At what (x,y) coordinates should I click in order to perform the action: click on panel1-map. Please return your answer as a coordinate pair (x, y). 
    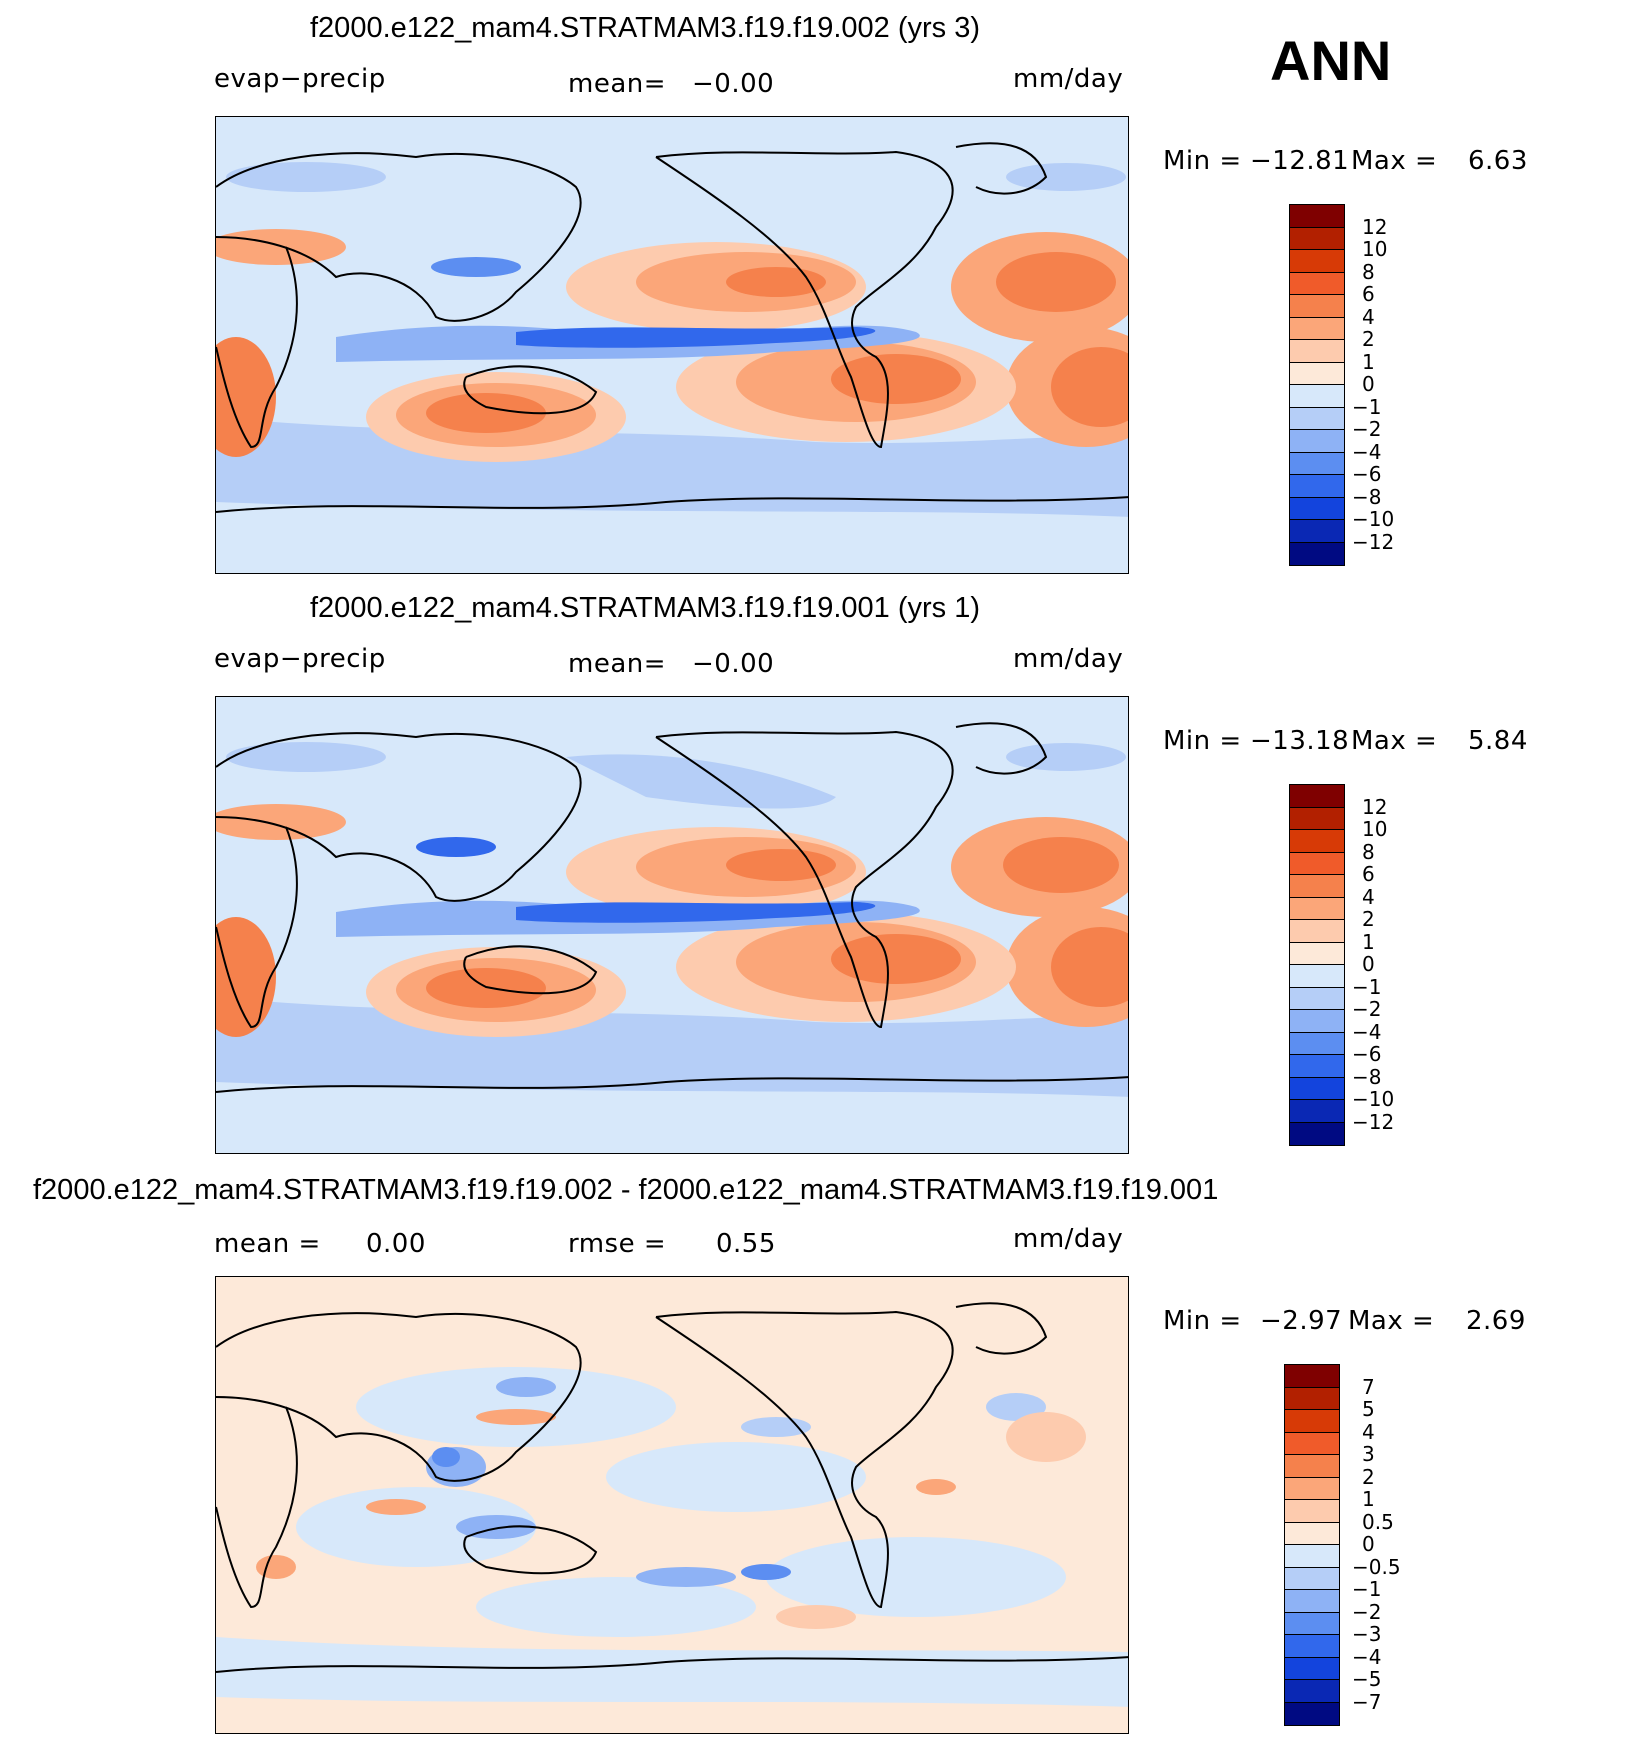
    Looking at the image, I should click on (672, 345).